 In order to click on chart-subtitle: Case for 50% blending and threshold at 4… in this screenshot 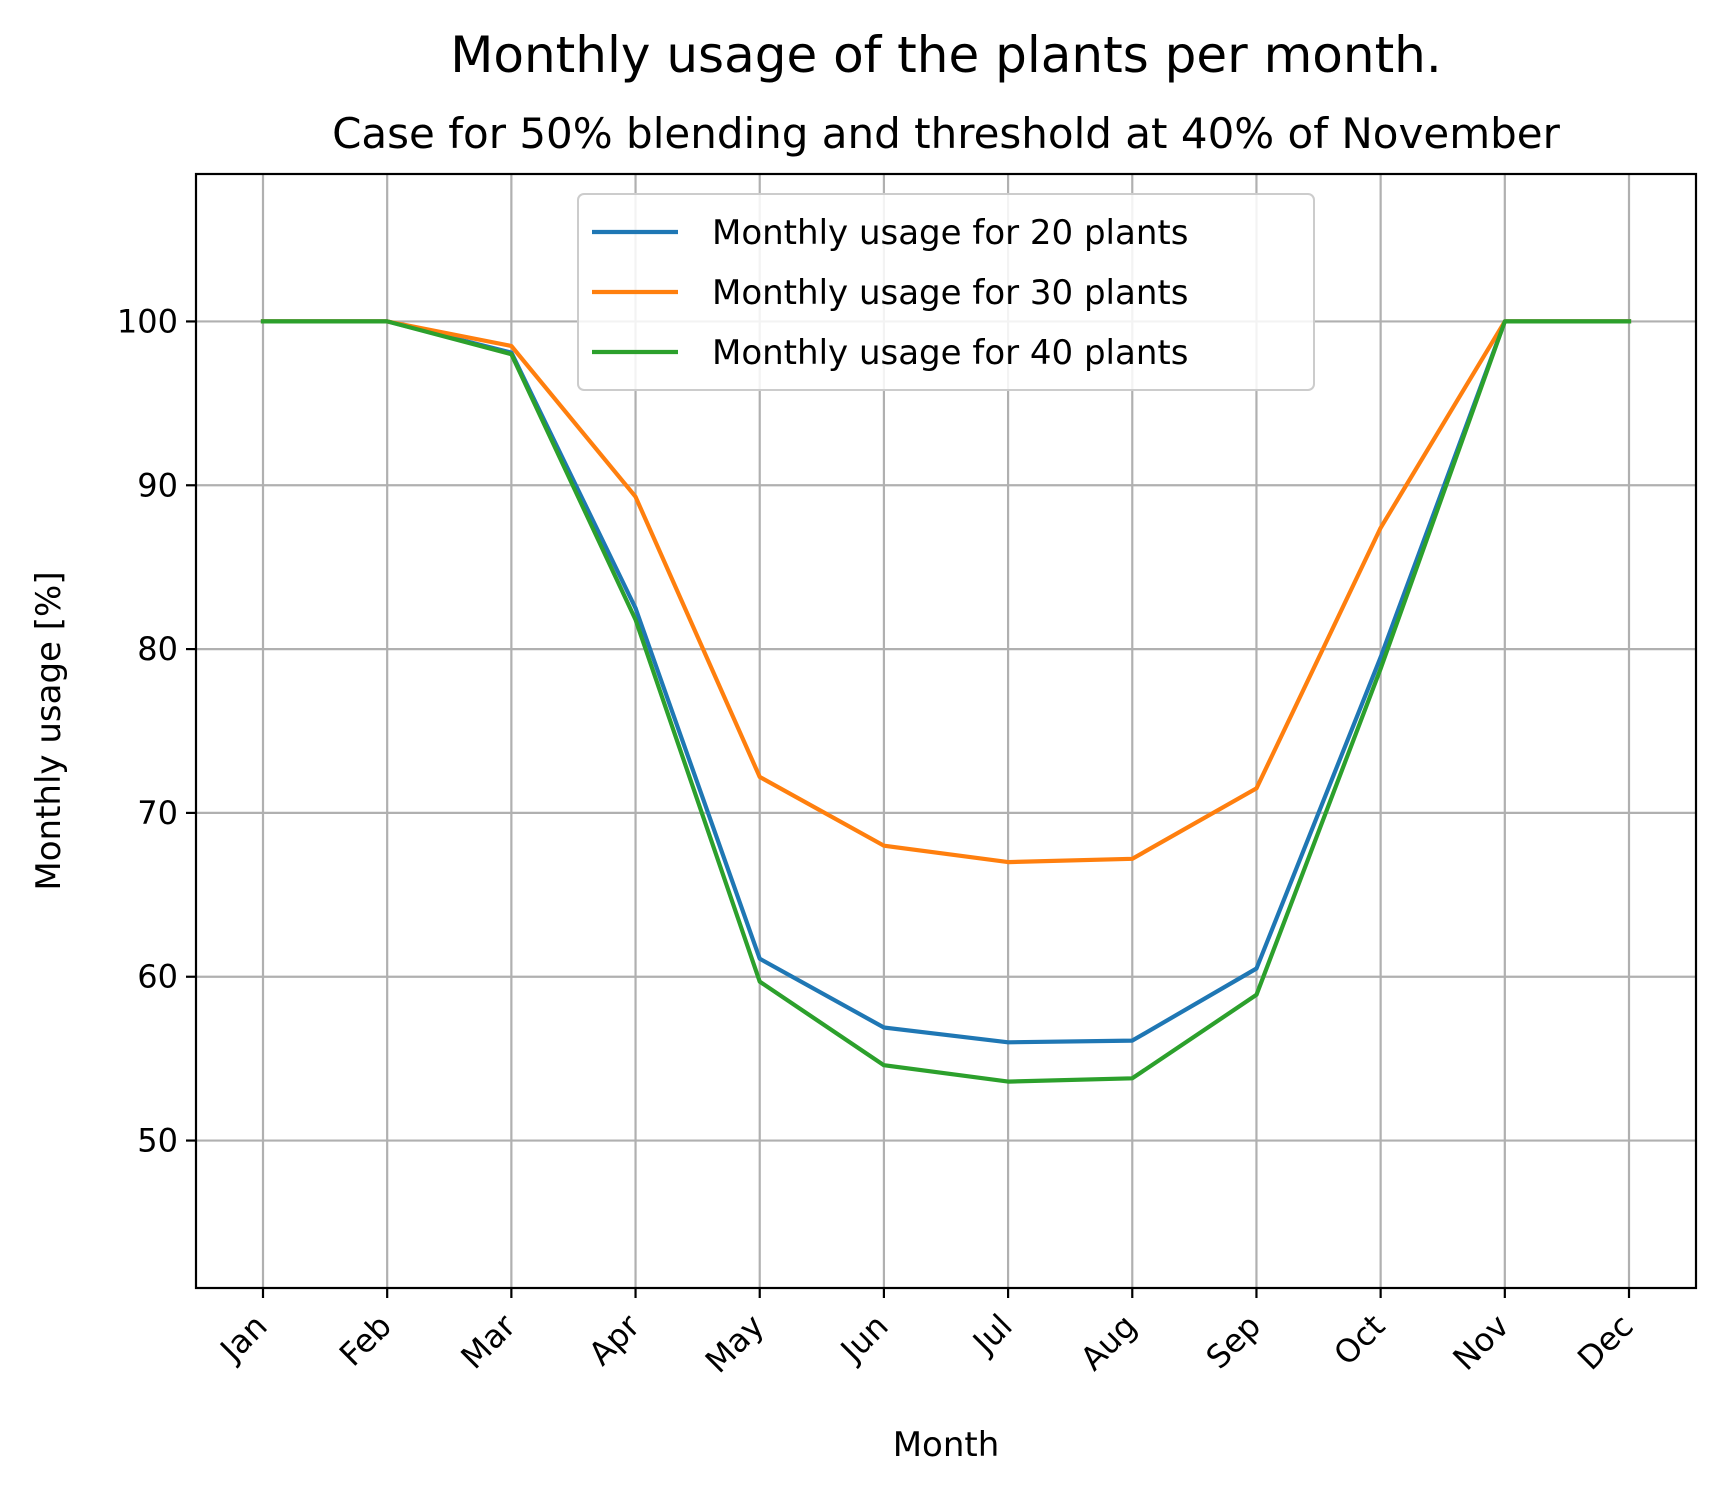, I will do `click(946, 133)`.